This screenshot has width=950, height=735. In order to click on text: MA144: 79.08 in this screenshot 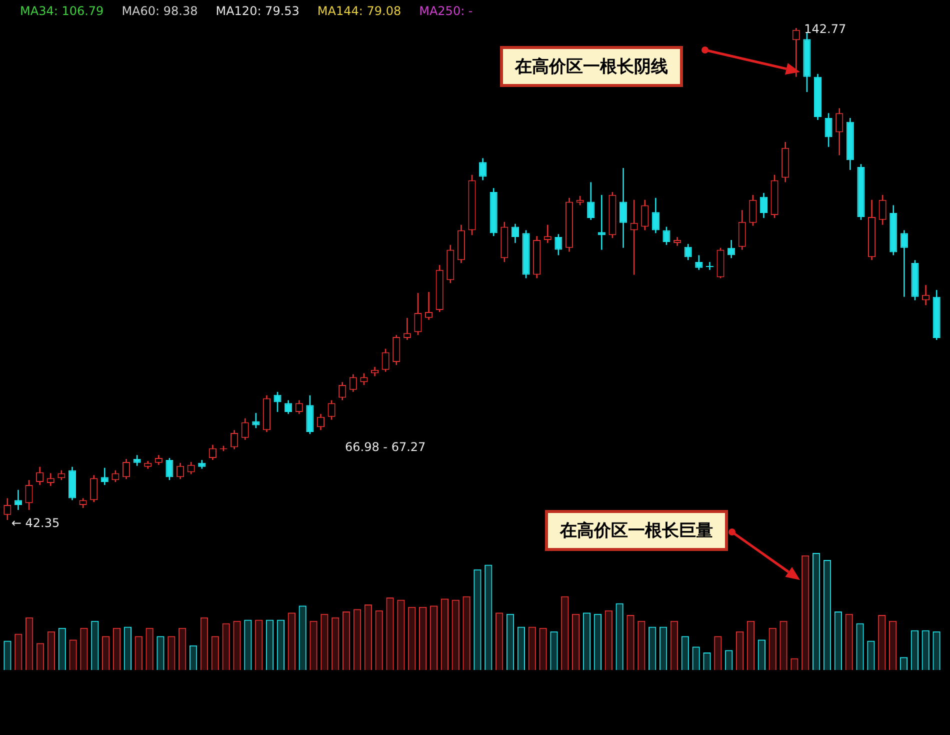, I will do `click(359, 11)`.